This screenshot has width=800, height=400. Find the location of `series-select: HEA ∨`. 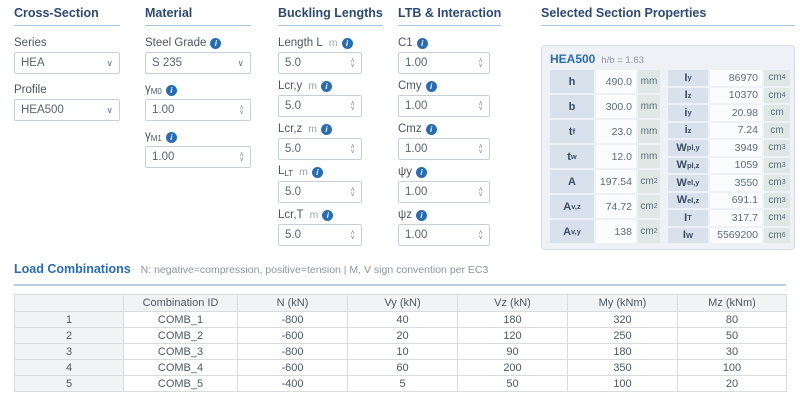

series-select: HEA ∨ is located at coordinates (67, 63).